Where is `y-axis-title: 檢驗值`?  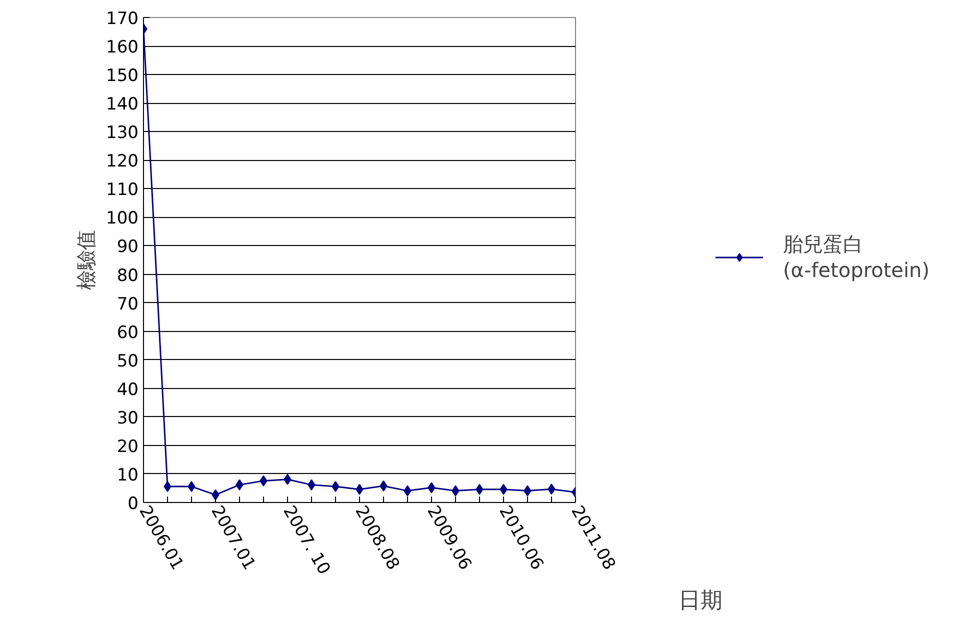
y-axis-title: 檢驗值 is located at coordinates (86, 260).